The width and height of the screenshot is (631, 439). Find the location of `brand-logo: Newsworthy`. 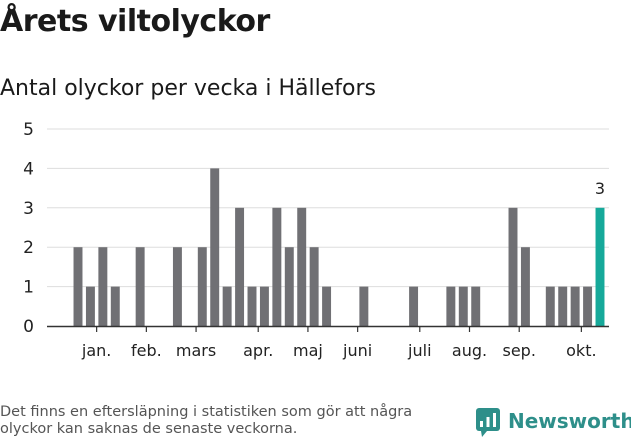

brand-logo: Newsworthy is located at coordinates (553, 423).